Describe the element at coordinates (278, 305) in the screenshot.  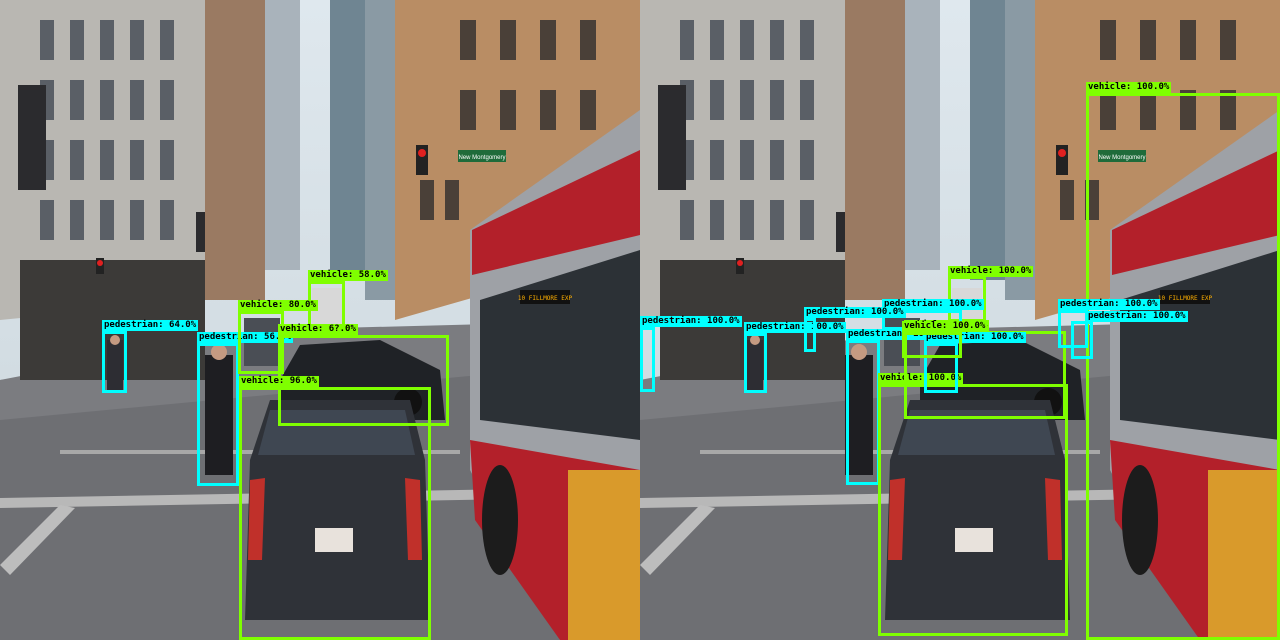
I see `detection-label: vehicle: 80.0%` at that location.